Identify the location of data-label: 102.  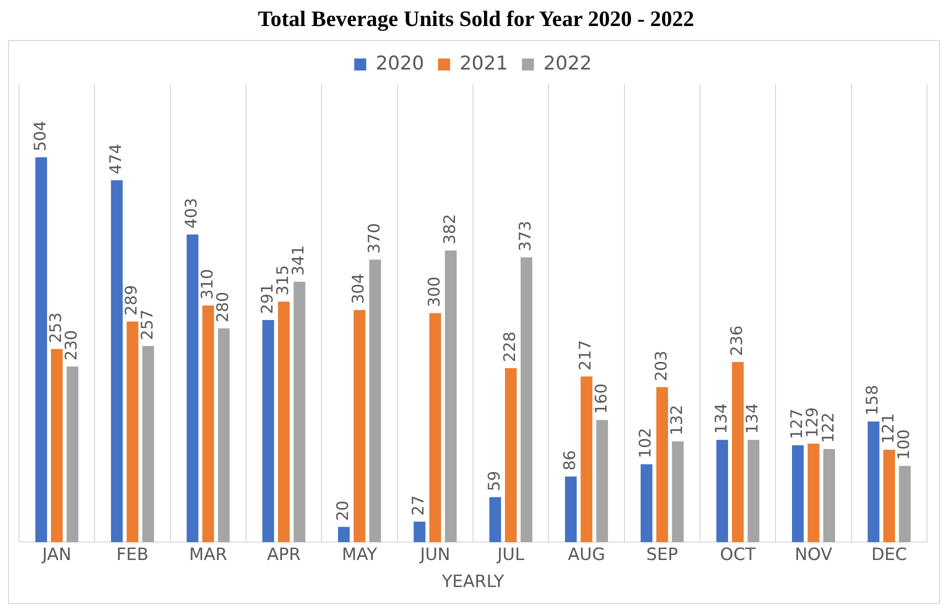
(645, 443).